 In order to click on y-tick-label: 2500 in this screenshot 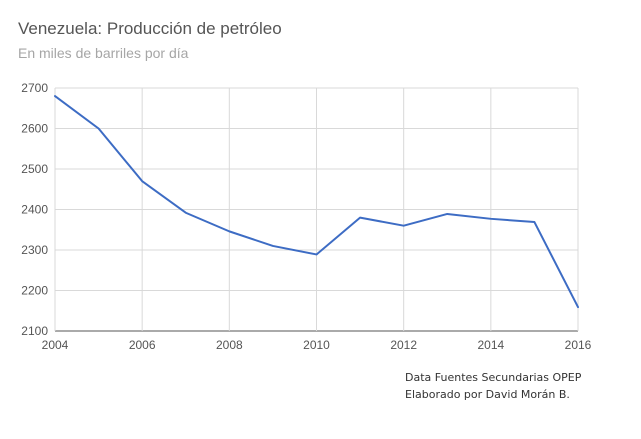, I will do `click(34, 169)`.